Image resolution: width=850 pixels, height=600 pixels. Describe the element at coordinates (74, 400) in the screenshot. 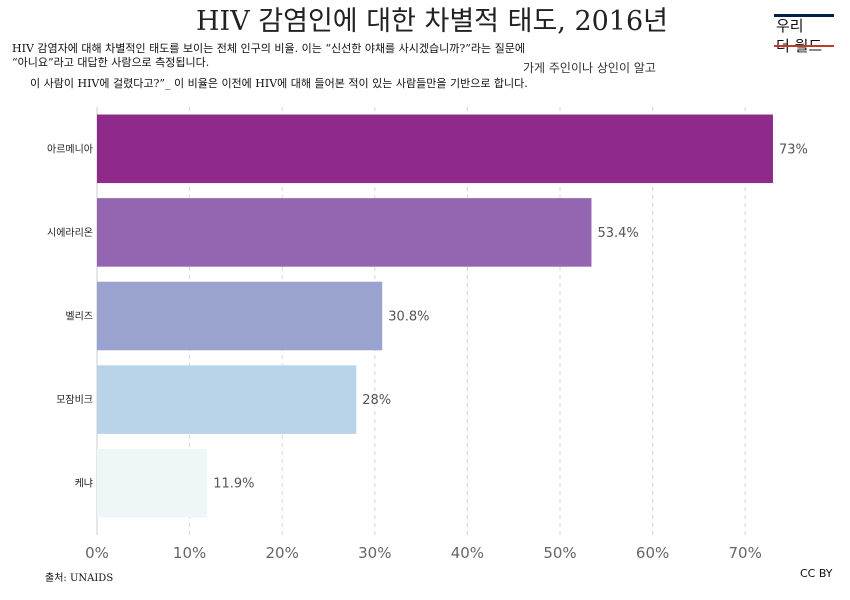

I see `category-label: 모잠비크` at that location.